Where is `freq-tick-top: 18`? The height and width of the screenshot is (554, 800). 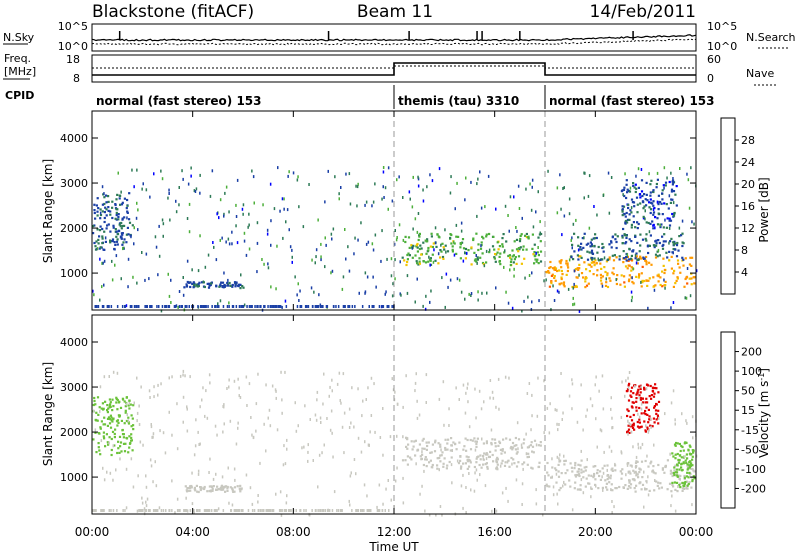 freq-tick-top: 18 is located at coordinates (73, 59).